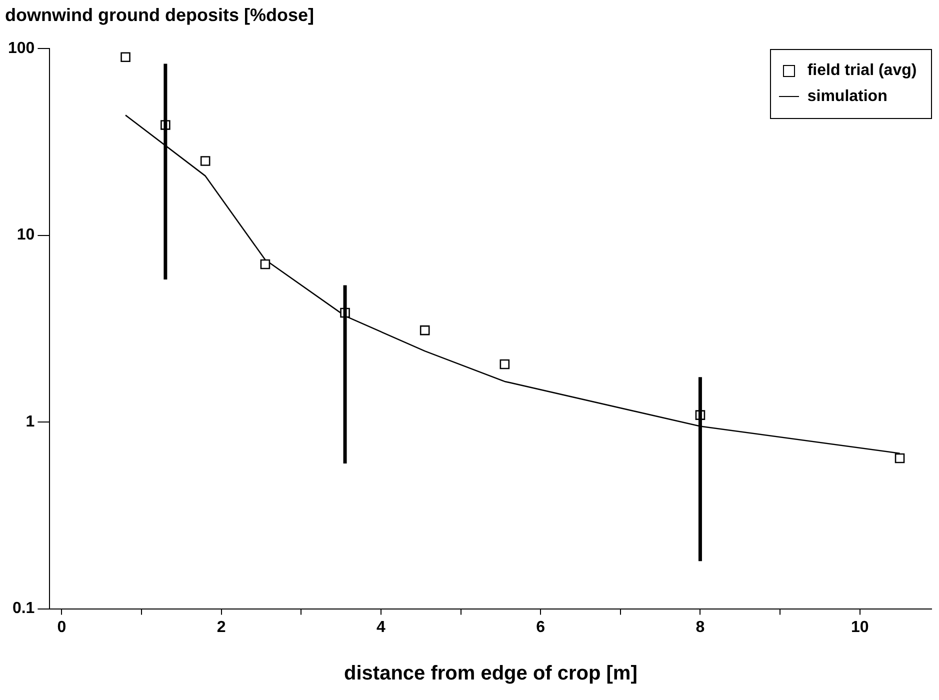 This screenshot has height=700, width=939. What do you see at coordinates (221, 627) in the screenshot?
I see `x-tick-label: 2` at bounding box center [221, 627].